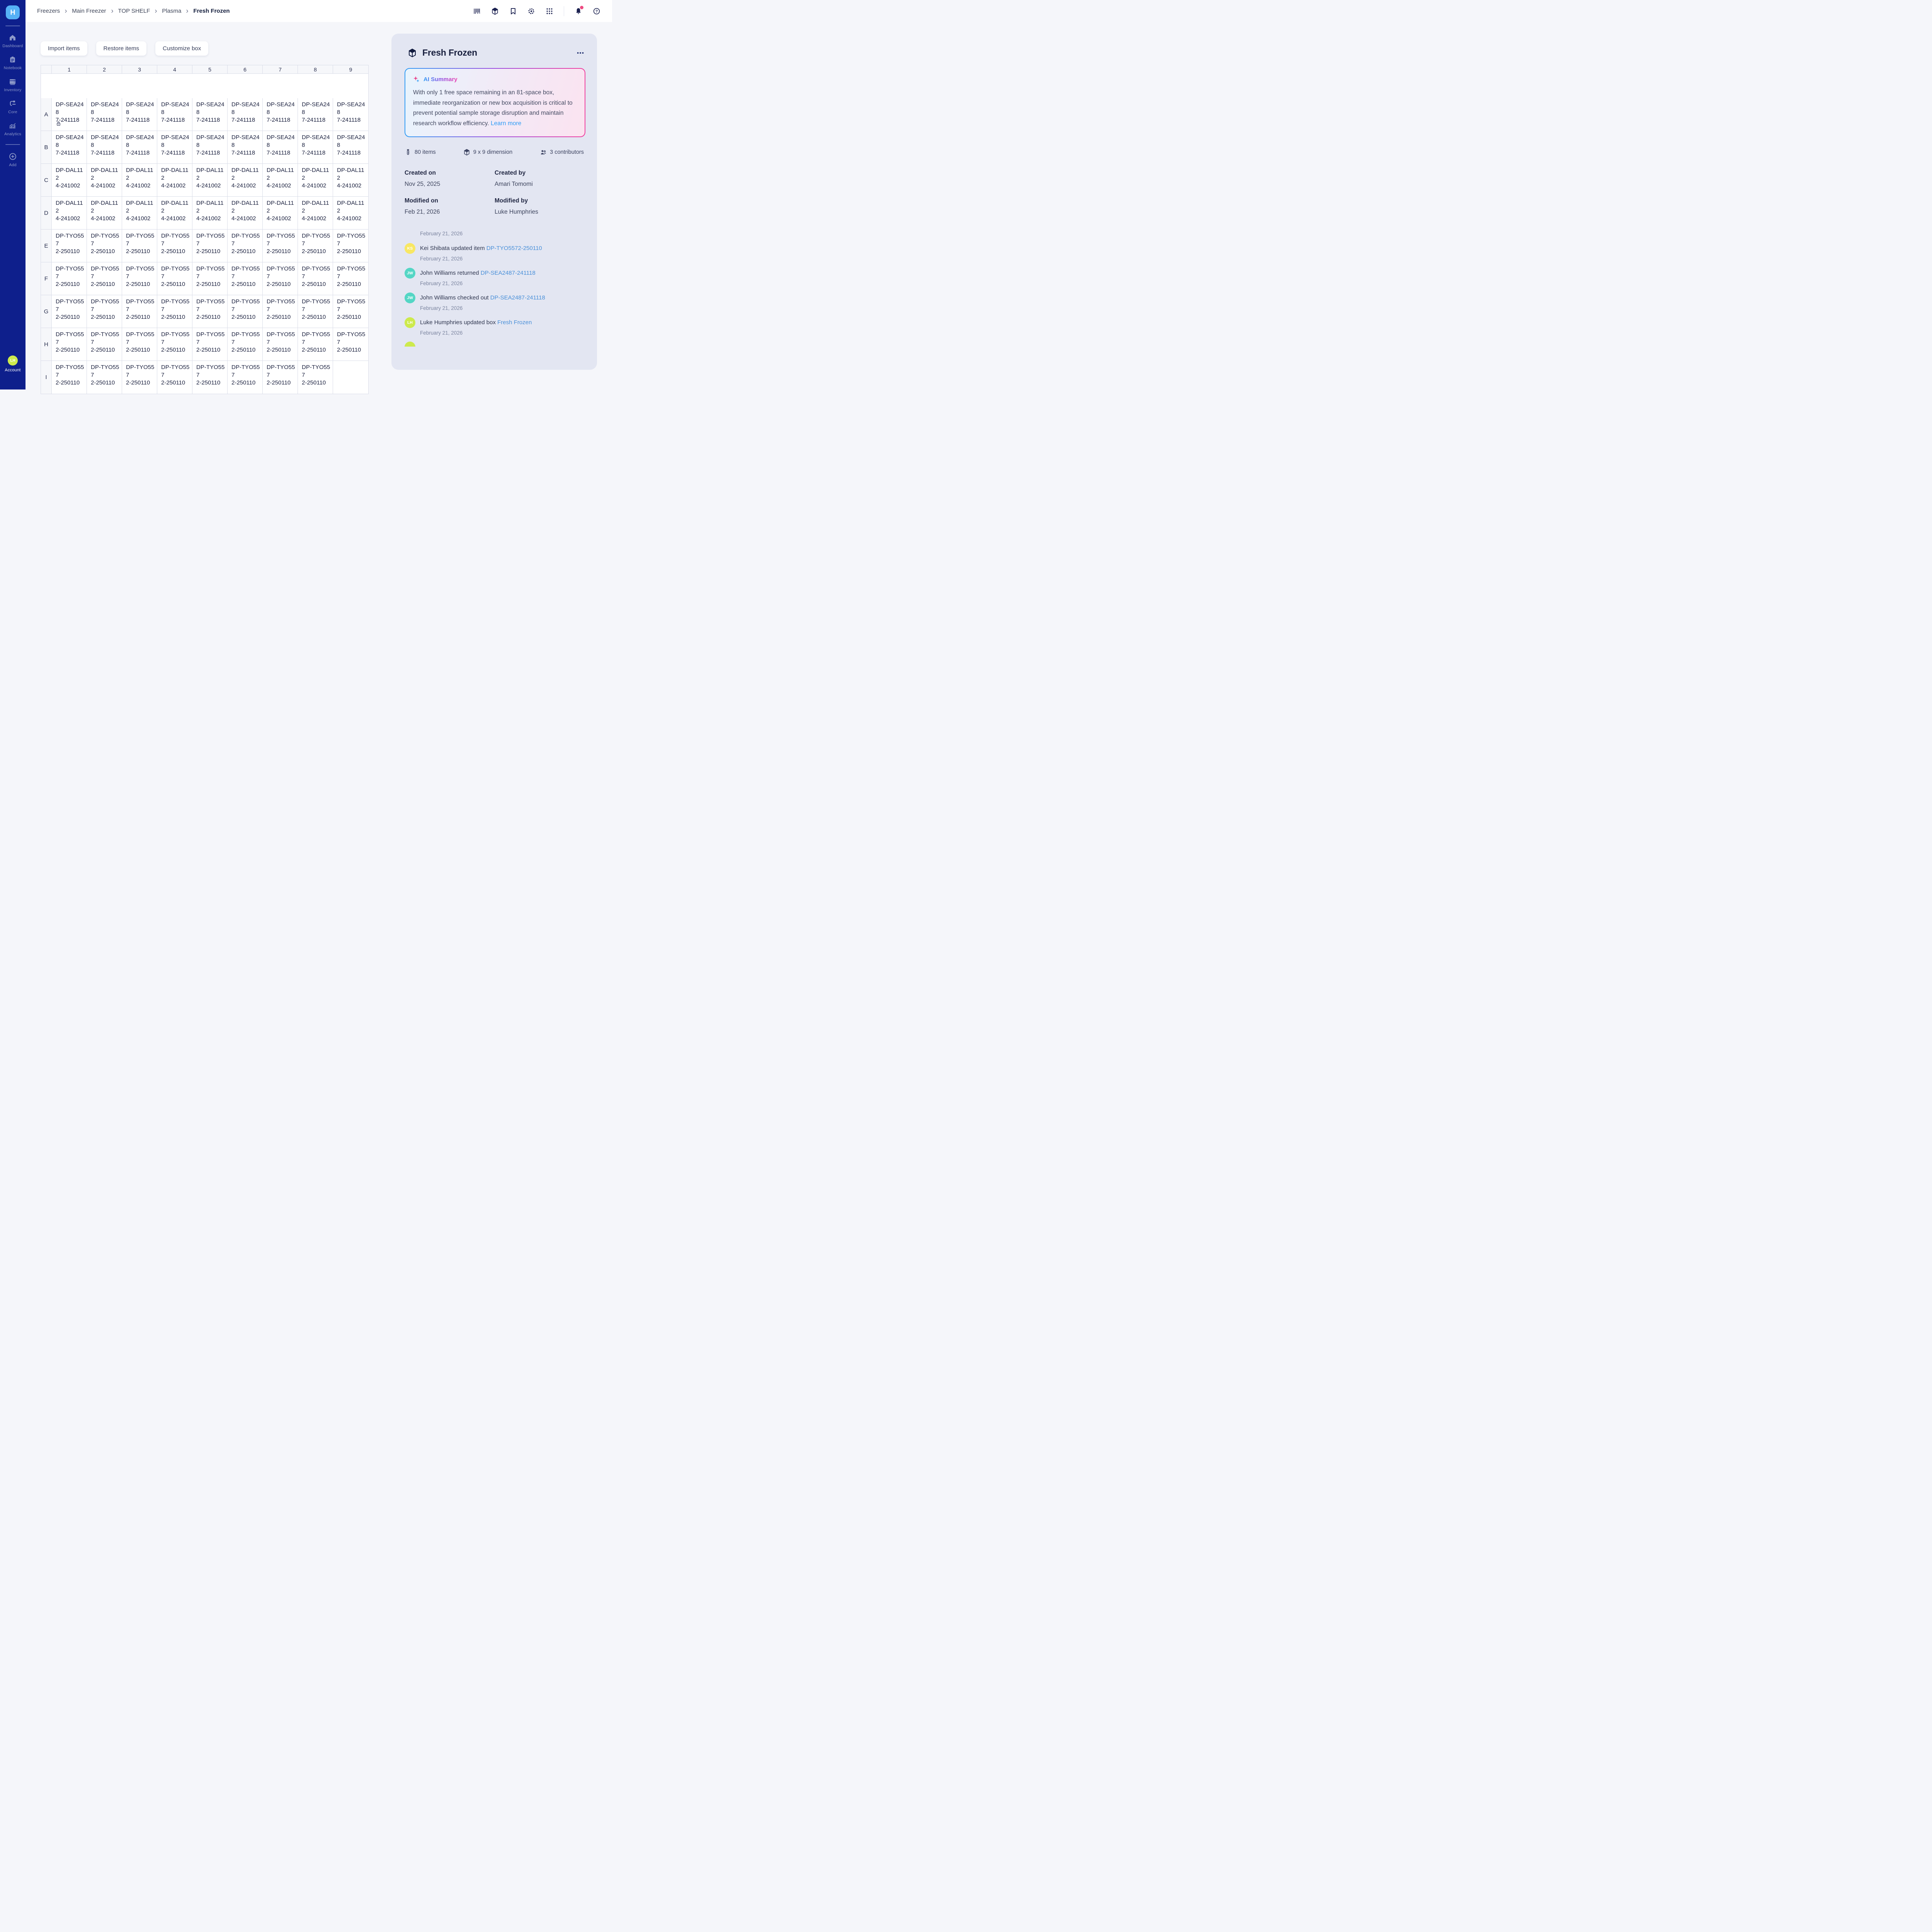  I want to click on grid-cell-G8: DP-TYO557 2-250110, so click(316, 312).